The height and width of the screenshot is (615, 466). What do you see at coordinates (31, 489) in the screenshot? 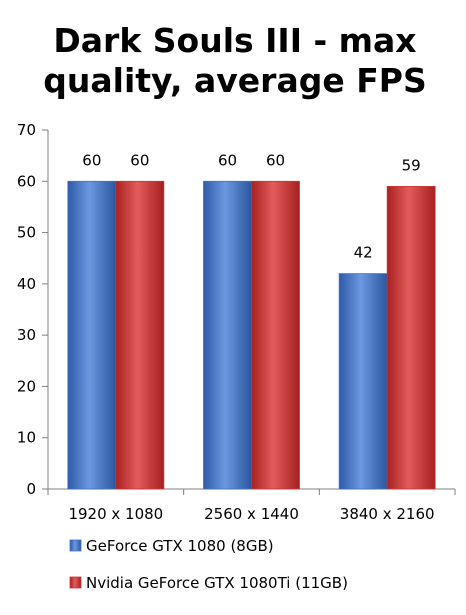
I see `y-tick-label: 0` at bounding box center [31, 489].